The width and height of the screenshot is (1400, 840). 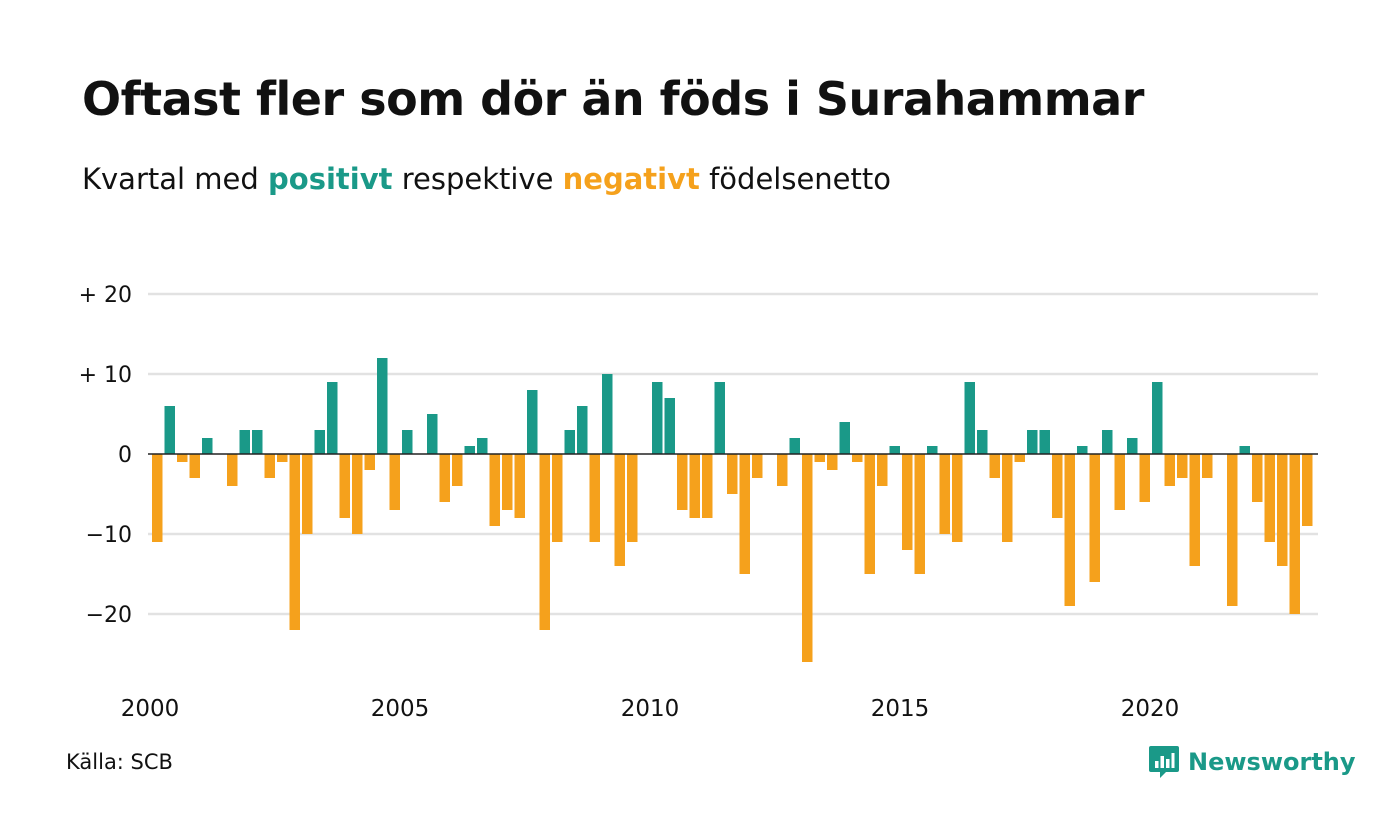 I want to click on subtitle-negative-label: negativt, so click(x=631, y=179).